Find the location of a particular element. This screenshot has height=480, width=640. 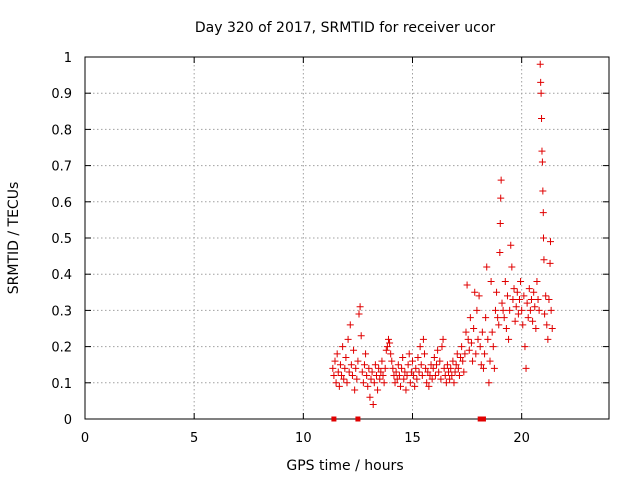

y-tick-label-0: 0 is located at coordinates (68, 420).